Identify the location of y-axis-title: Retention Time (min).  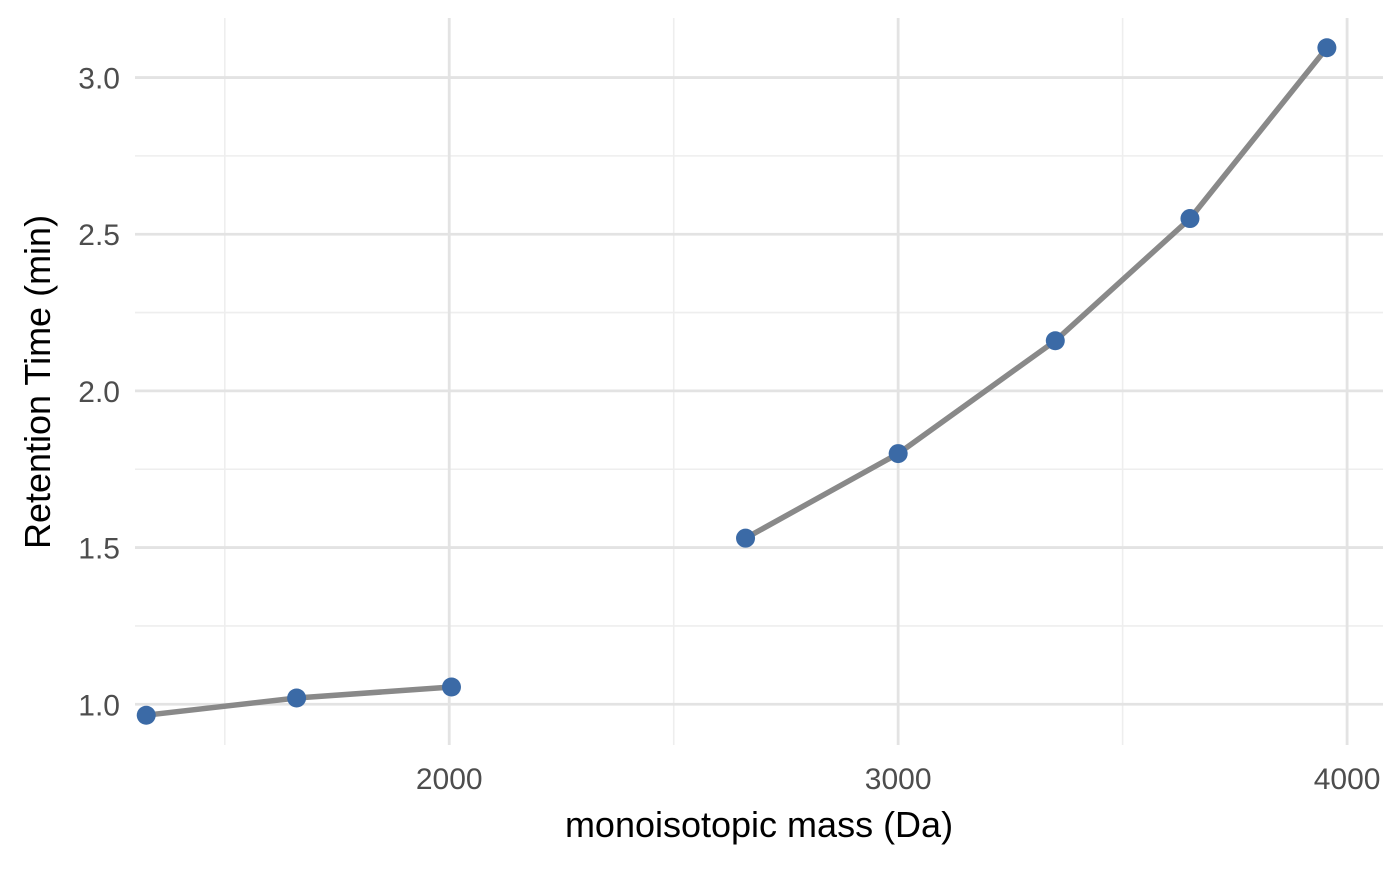
(37, 382).